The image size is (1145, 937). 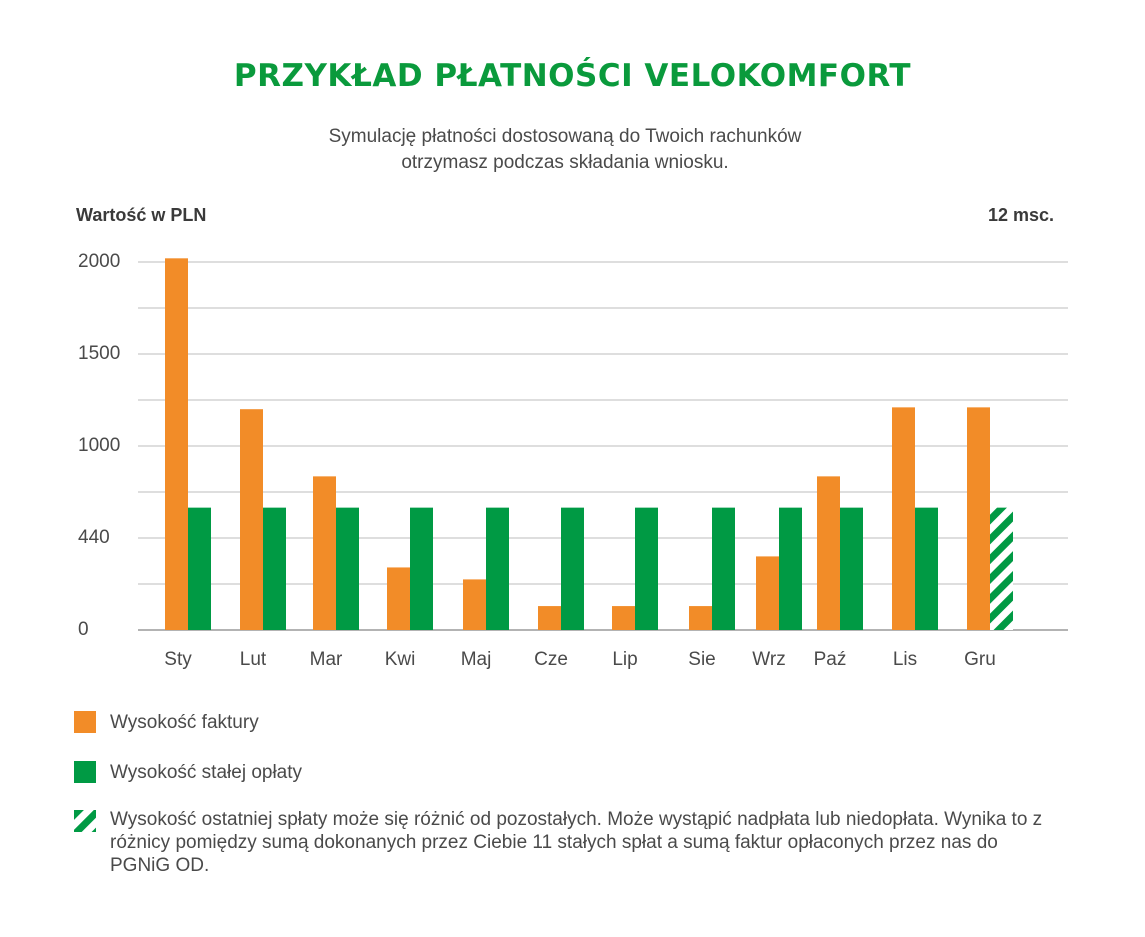 What do you see at coordinates (99, 353) in the screenshot?
I see `y-tick-label: 1500` at bounding box center [99, 353].